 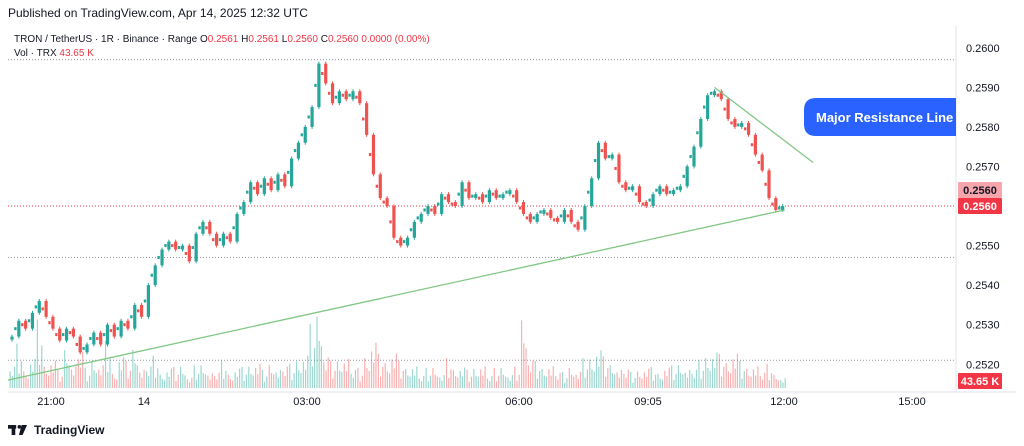 I want to click on volume-legend-value: 43.65 K, so click(x=76, y=53).